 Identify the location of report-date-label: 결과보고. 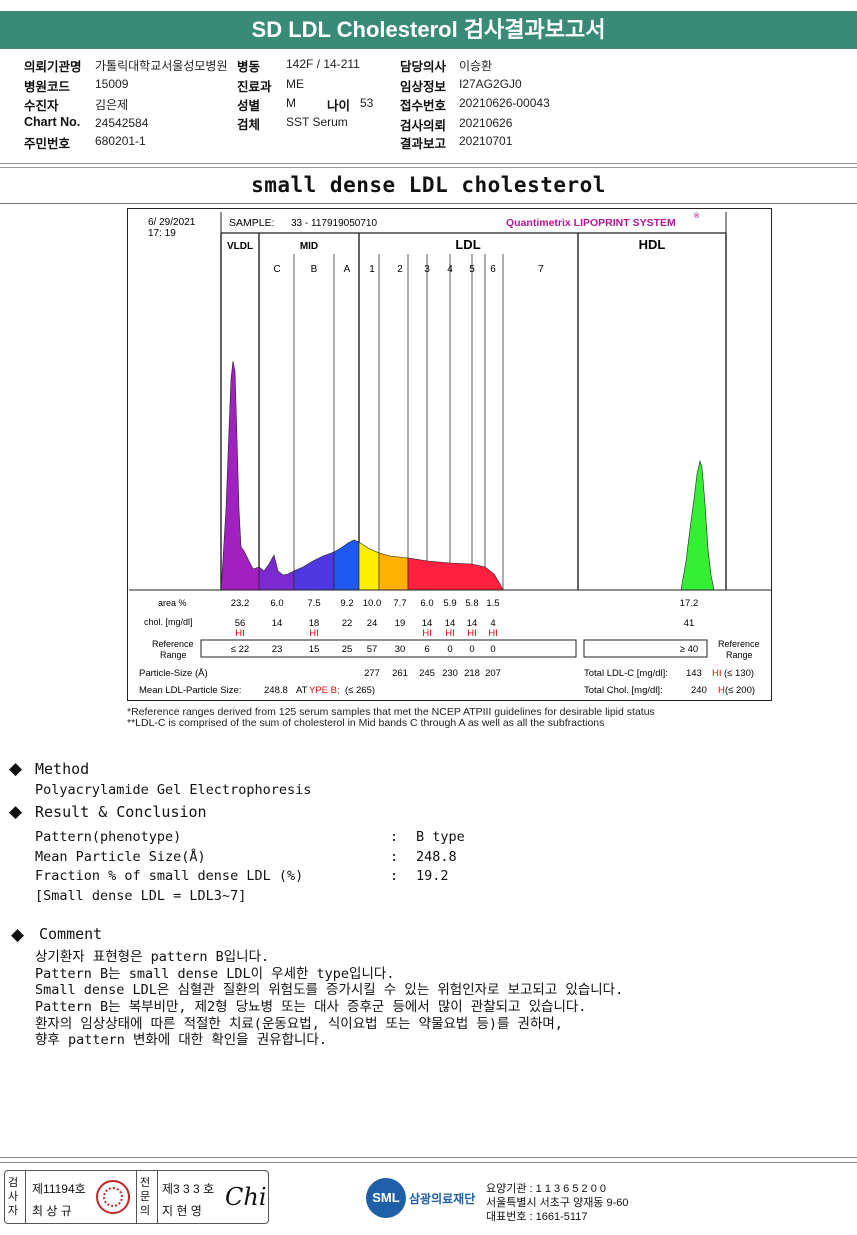
(423, 144).